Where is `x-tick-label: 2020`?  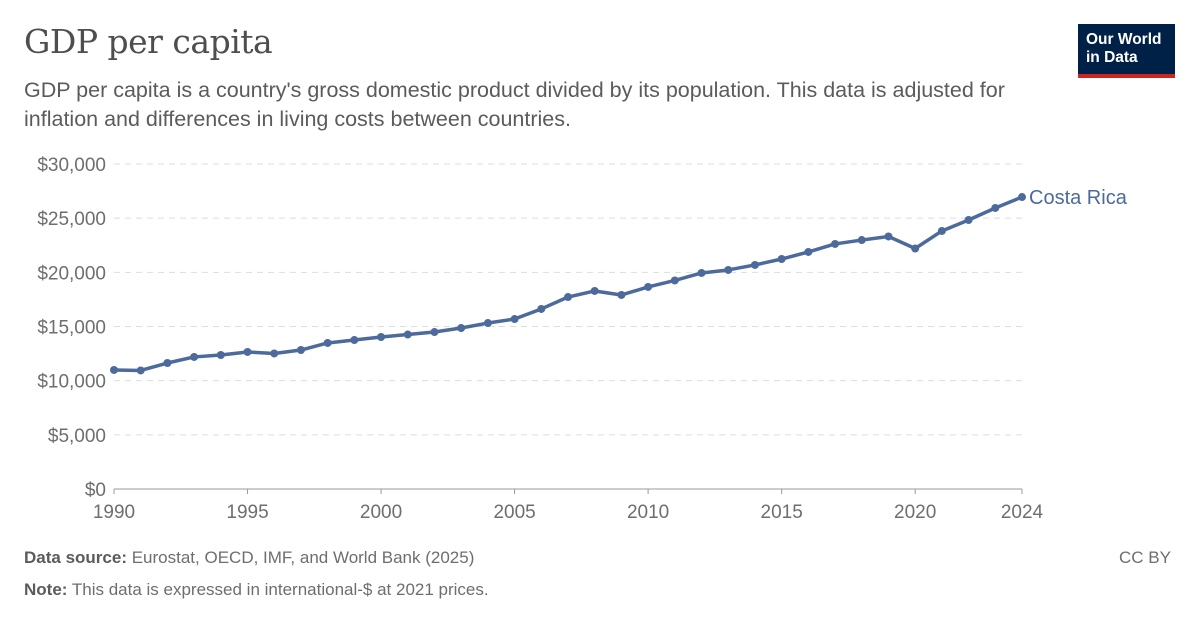 x-tick-label: 2020 is located at coordinates (915, 512).